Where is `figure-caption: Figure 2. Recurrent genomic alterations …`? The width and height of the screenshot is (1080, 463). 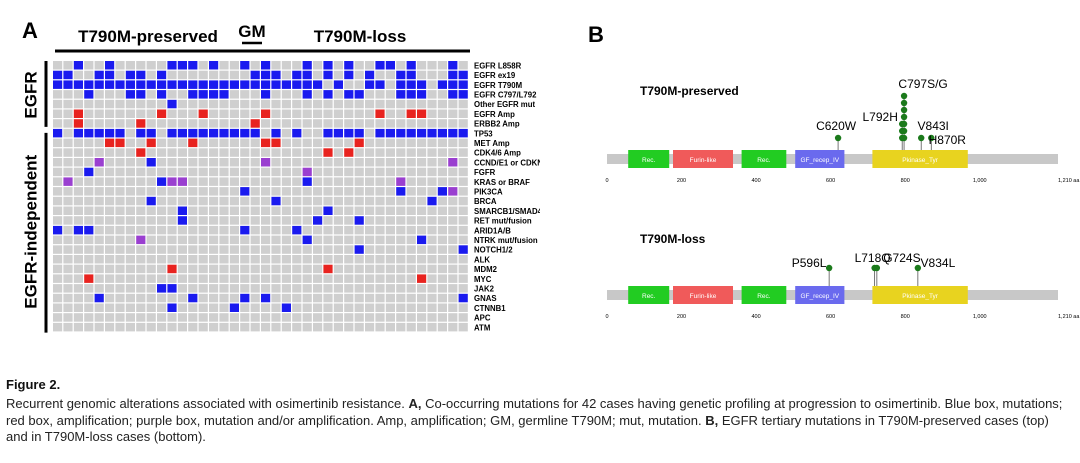 figure-caption: Figure 2. Recurrent genomic alterations … is located at coordinates (540, 411).